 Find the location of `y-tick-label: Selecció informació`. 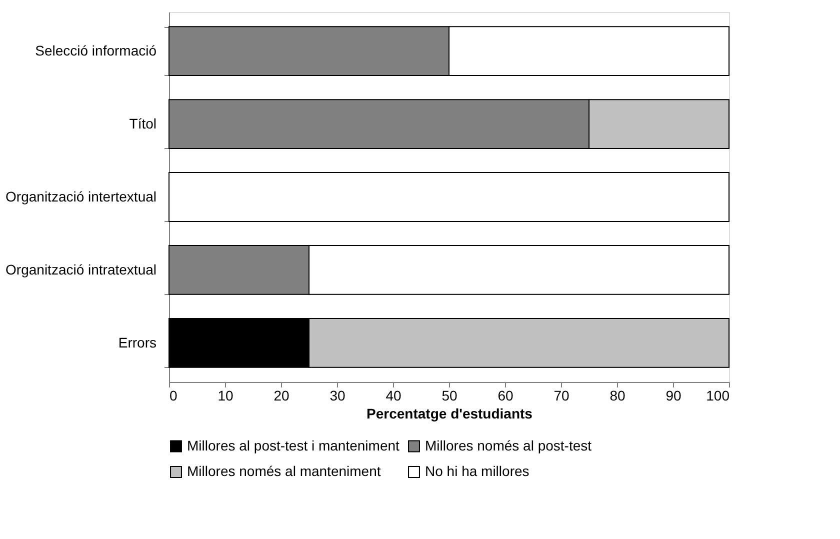

y-tick-label: Selecció informació is located at coordinates (96, 50).